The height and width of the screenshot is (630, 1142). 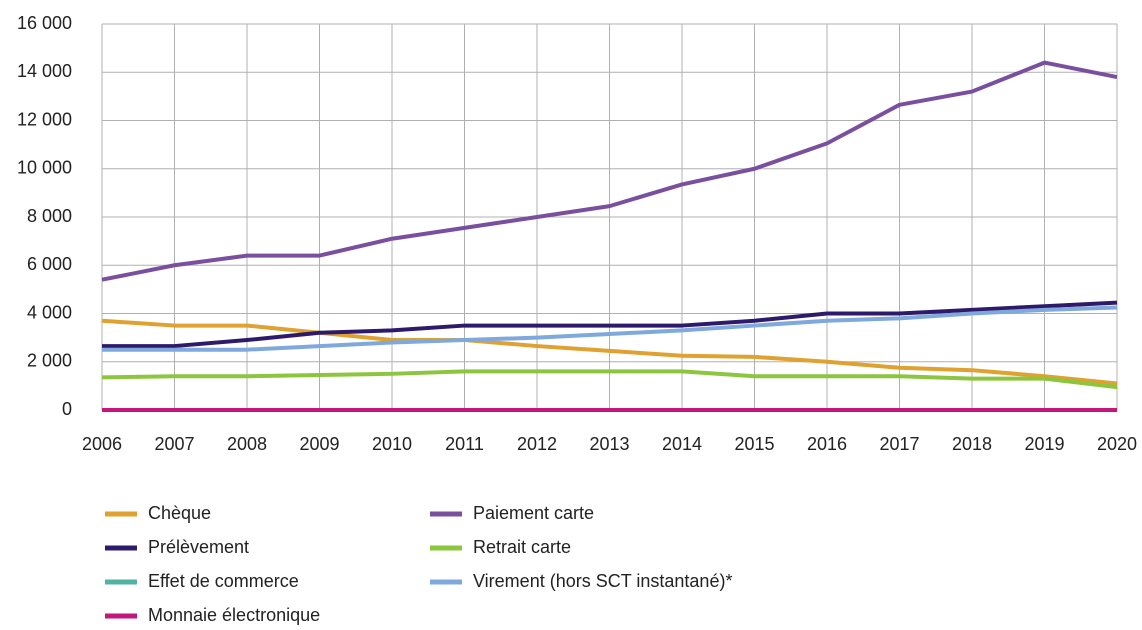 I want to click on legend-label: Virement (hors SCT instantané)*, so click(x=602, y=581).